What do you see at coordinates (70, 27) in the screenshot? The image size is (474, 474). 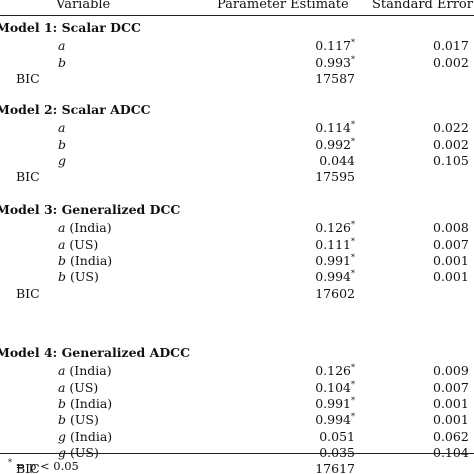 I see `model-title: Model 1: Scalar DCC` at bounding box center [70, 27].